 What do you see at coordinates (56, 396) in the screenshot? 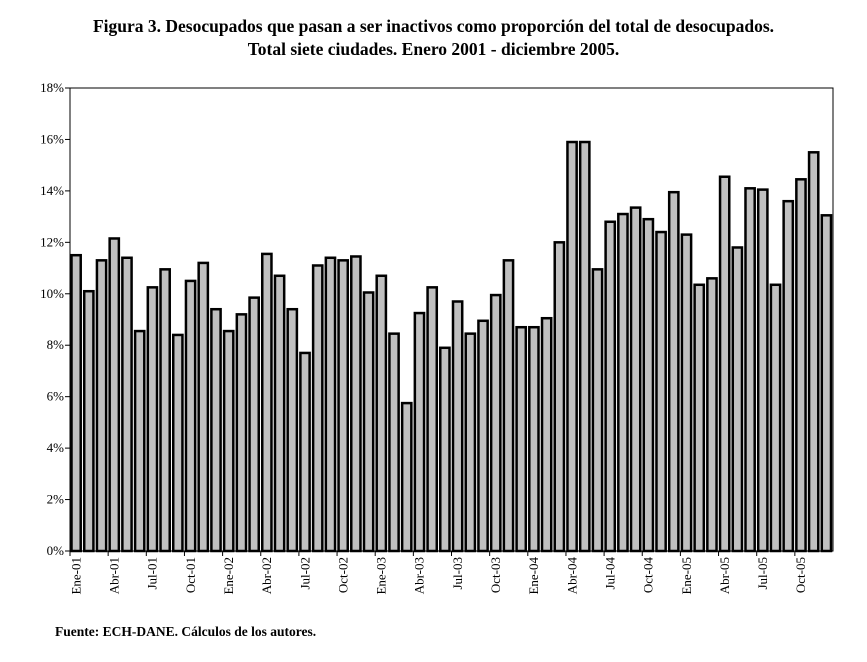
I see `y-tick-label: 6%` at bounding box center [56, 396].